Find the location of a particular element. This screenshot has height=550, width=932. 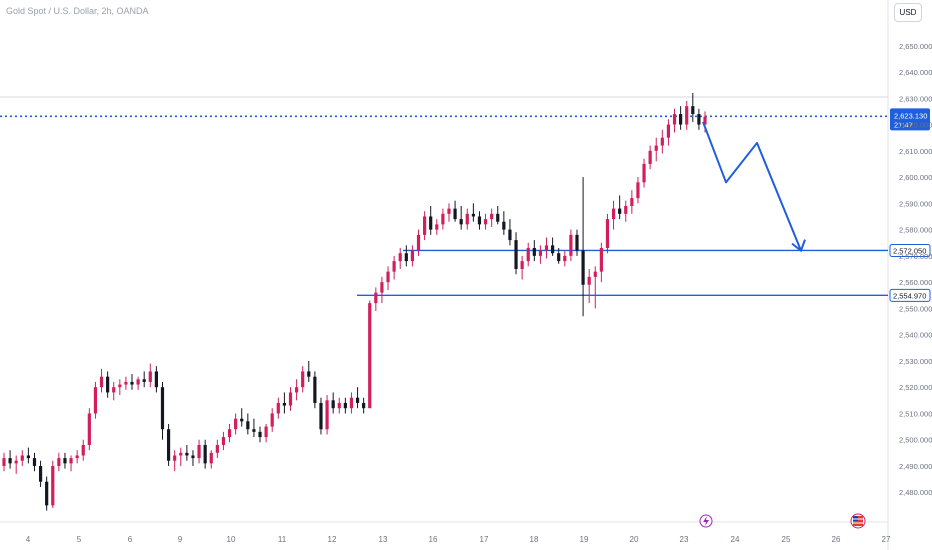

y-tick-label: 2,580.000 is located at coordinates (915, 230).